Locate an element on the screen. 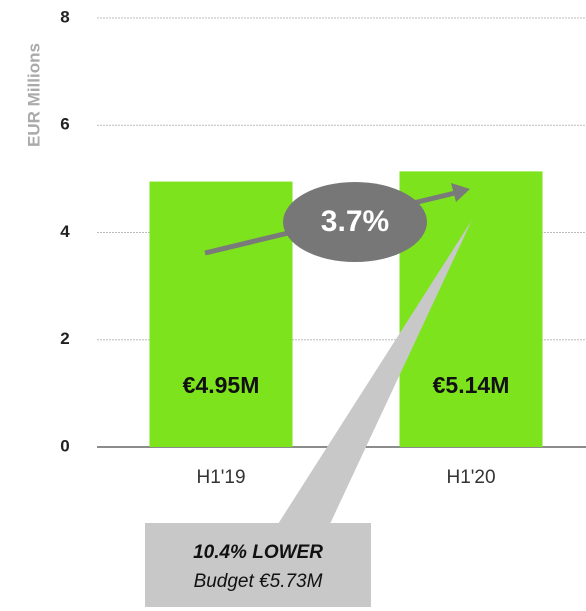 The image size is (586, 611). arrow-head is located at coordinates (460, 192).